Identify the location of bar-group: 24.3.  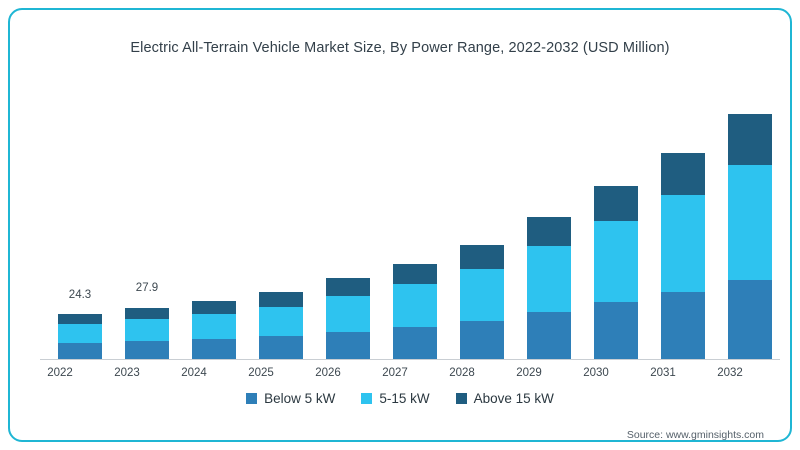
(80, 324).